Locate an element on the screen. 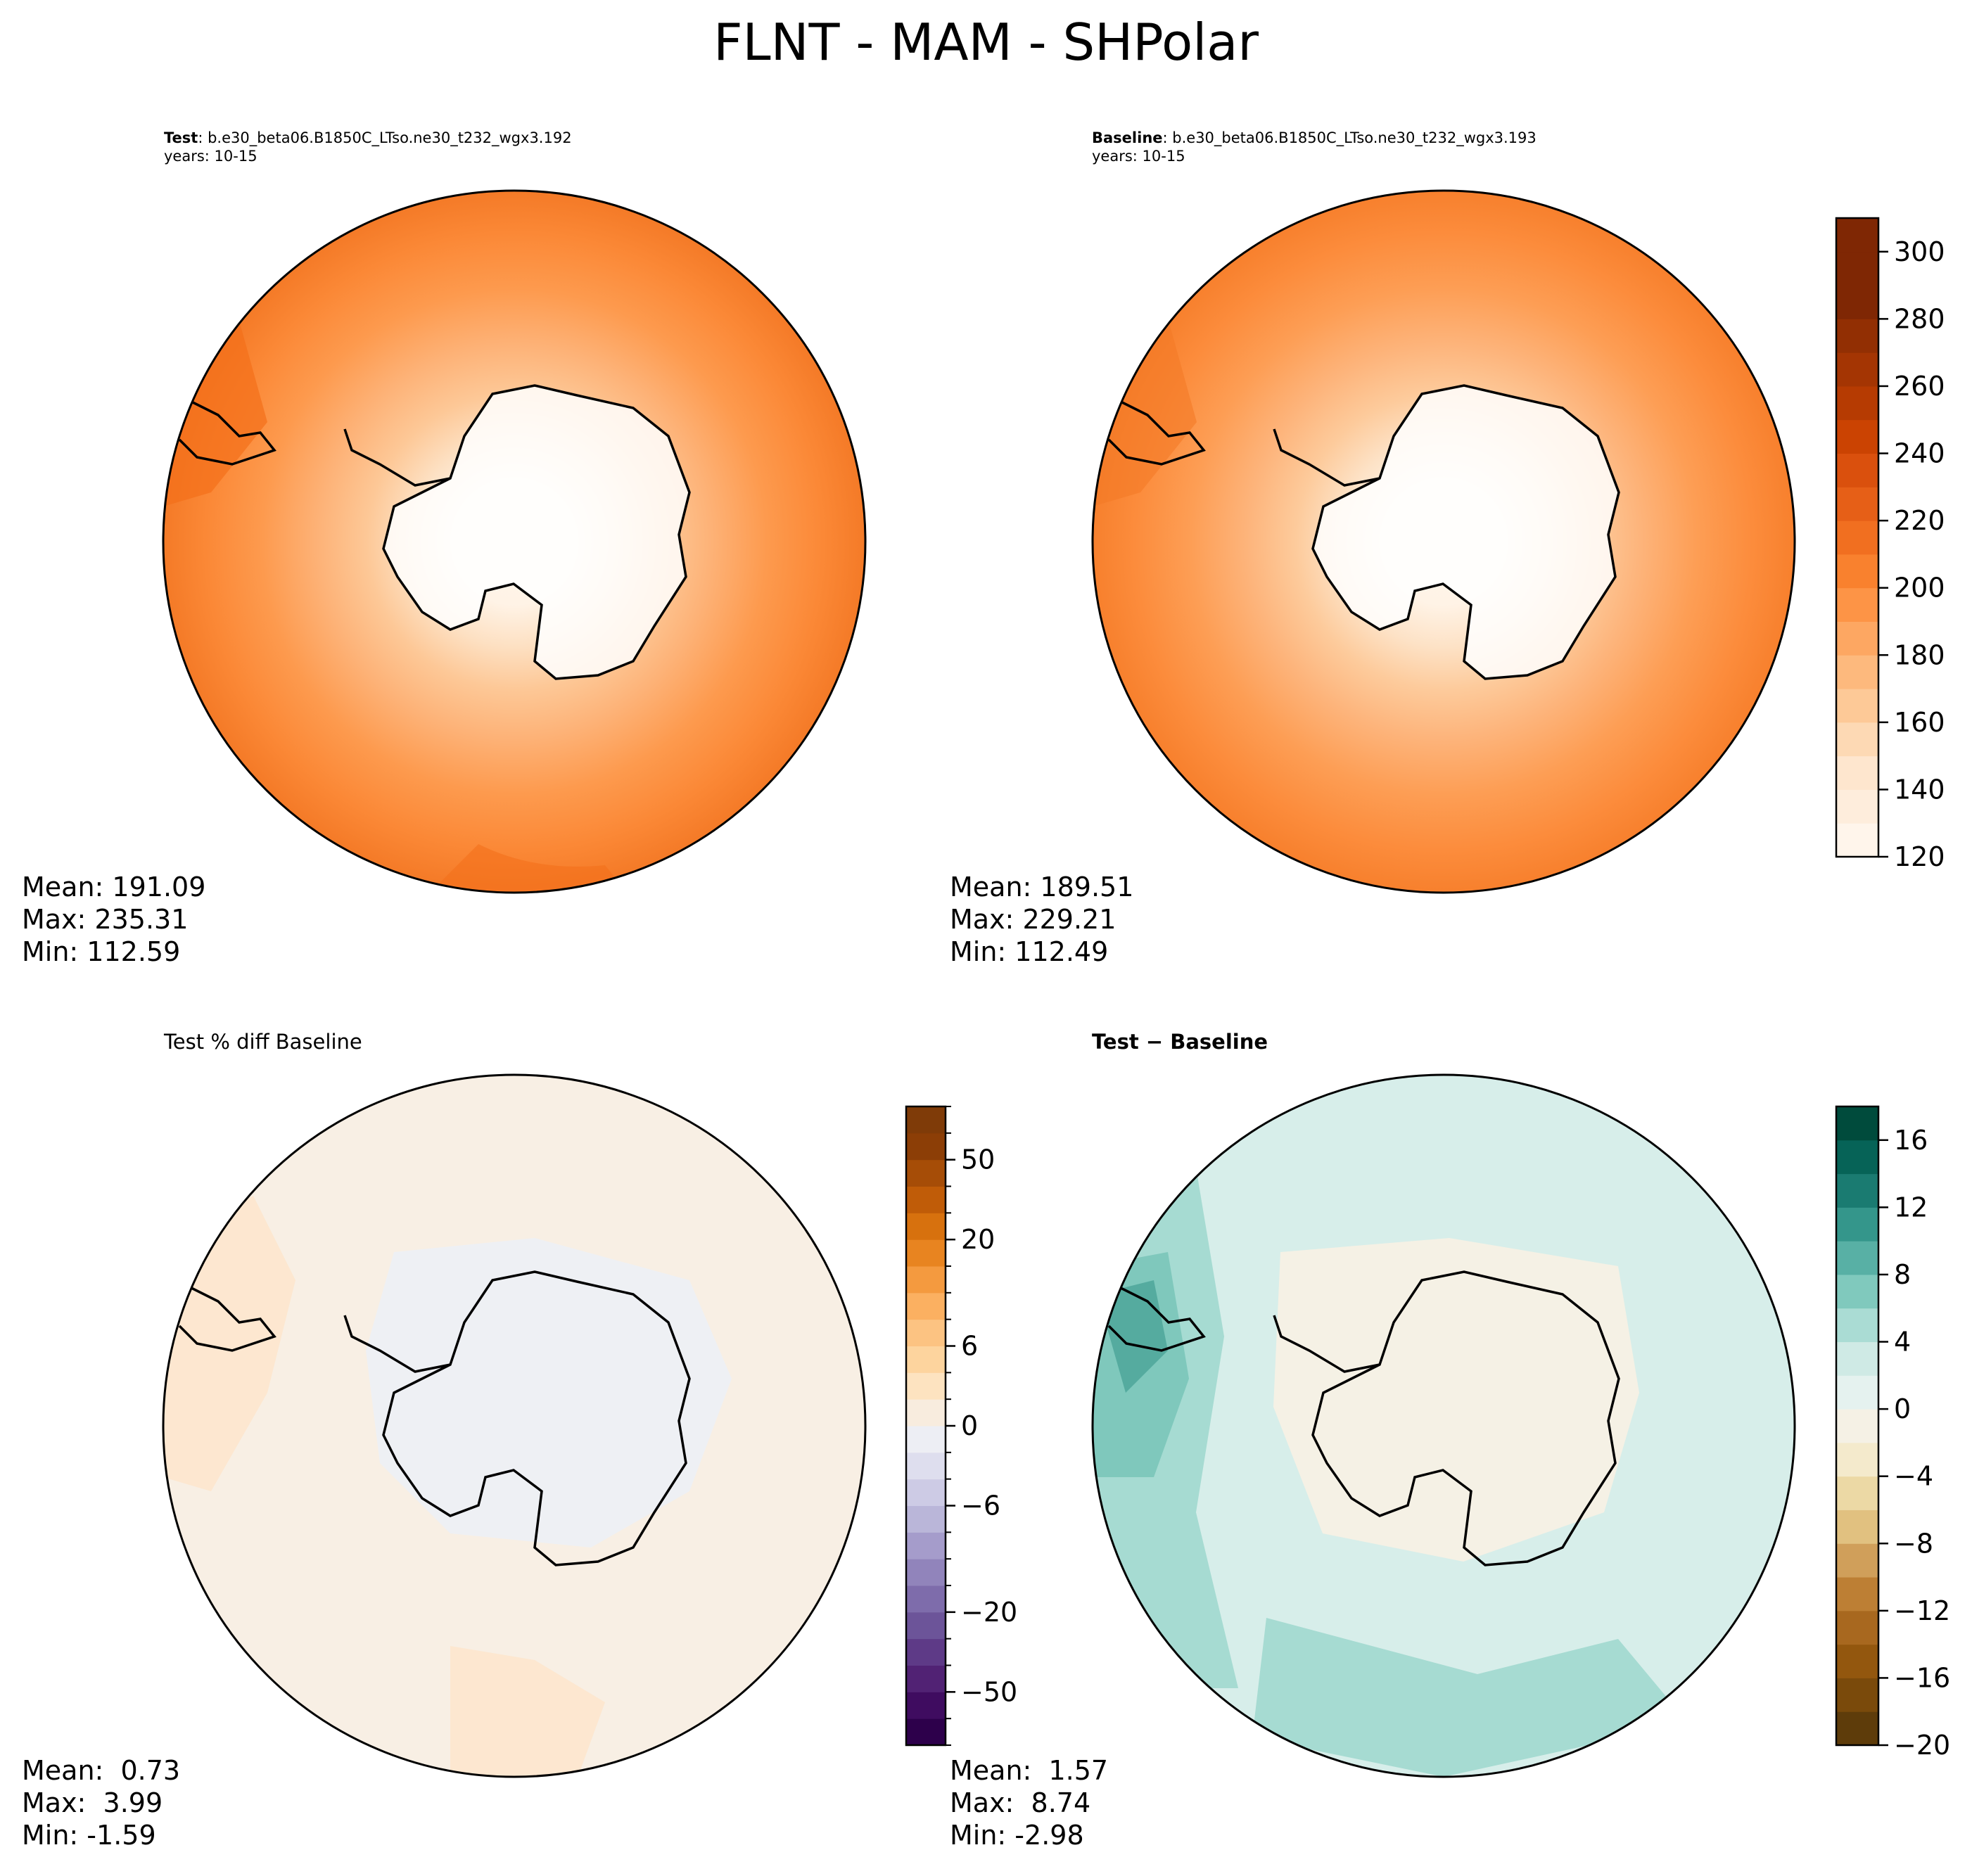  diff-colorbar-tick-label: −4 is located at coordinates (1914, 1476).